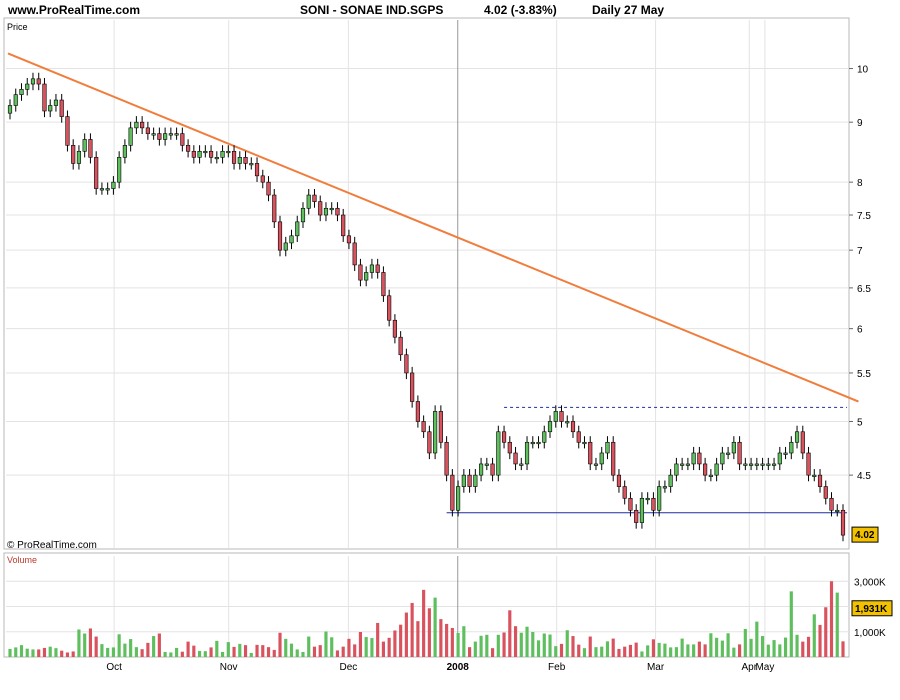 The image size is (900, 700). I want to click on price-tick-label: 6.5, so click(864, 289).